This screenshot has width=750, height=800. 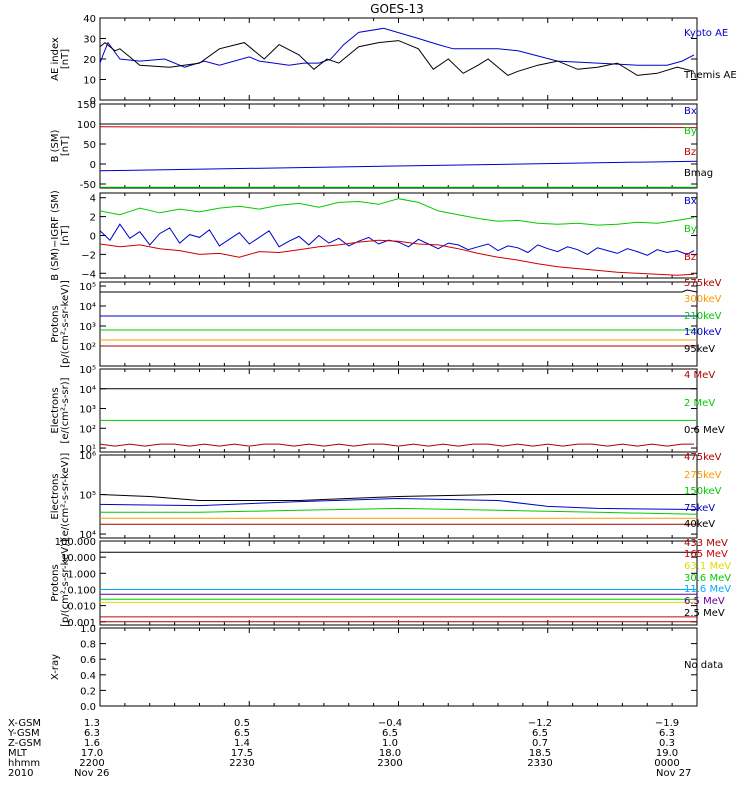 I want to click on y-axis-label: [e/(cm²-s-sr)], so click(x=65, y=410).